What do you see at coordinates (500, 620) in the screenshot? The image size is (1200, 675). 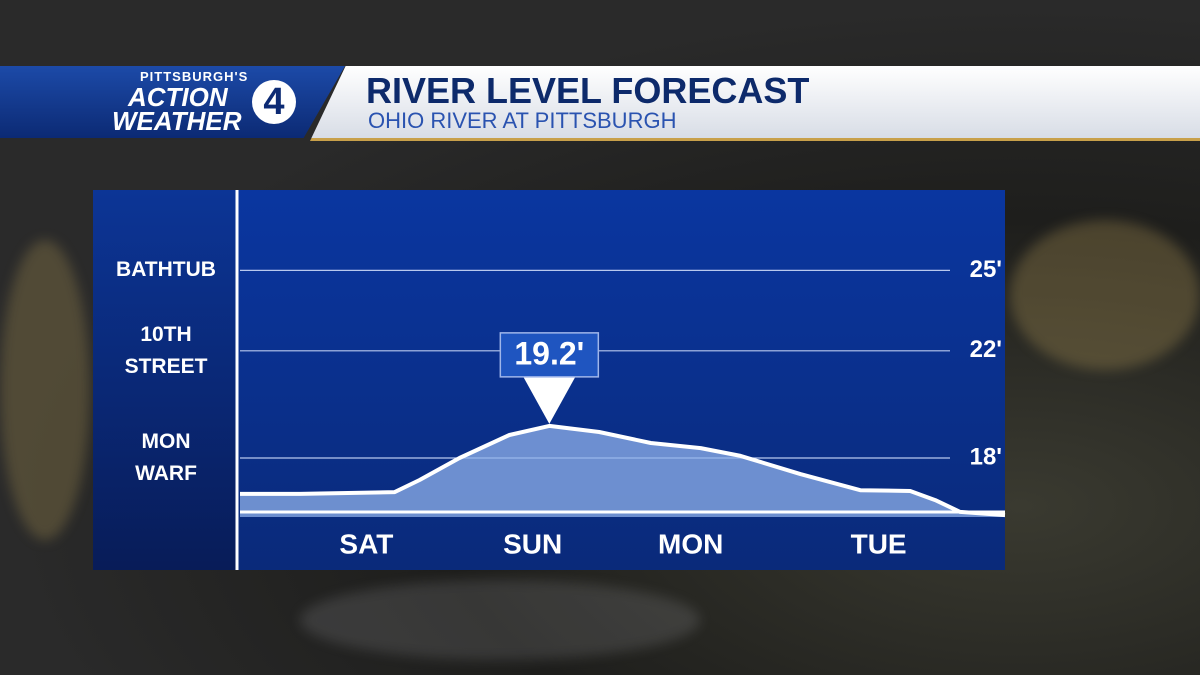 I see `bridge-lights` at bounding box center [500, 620].